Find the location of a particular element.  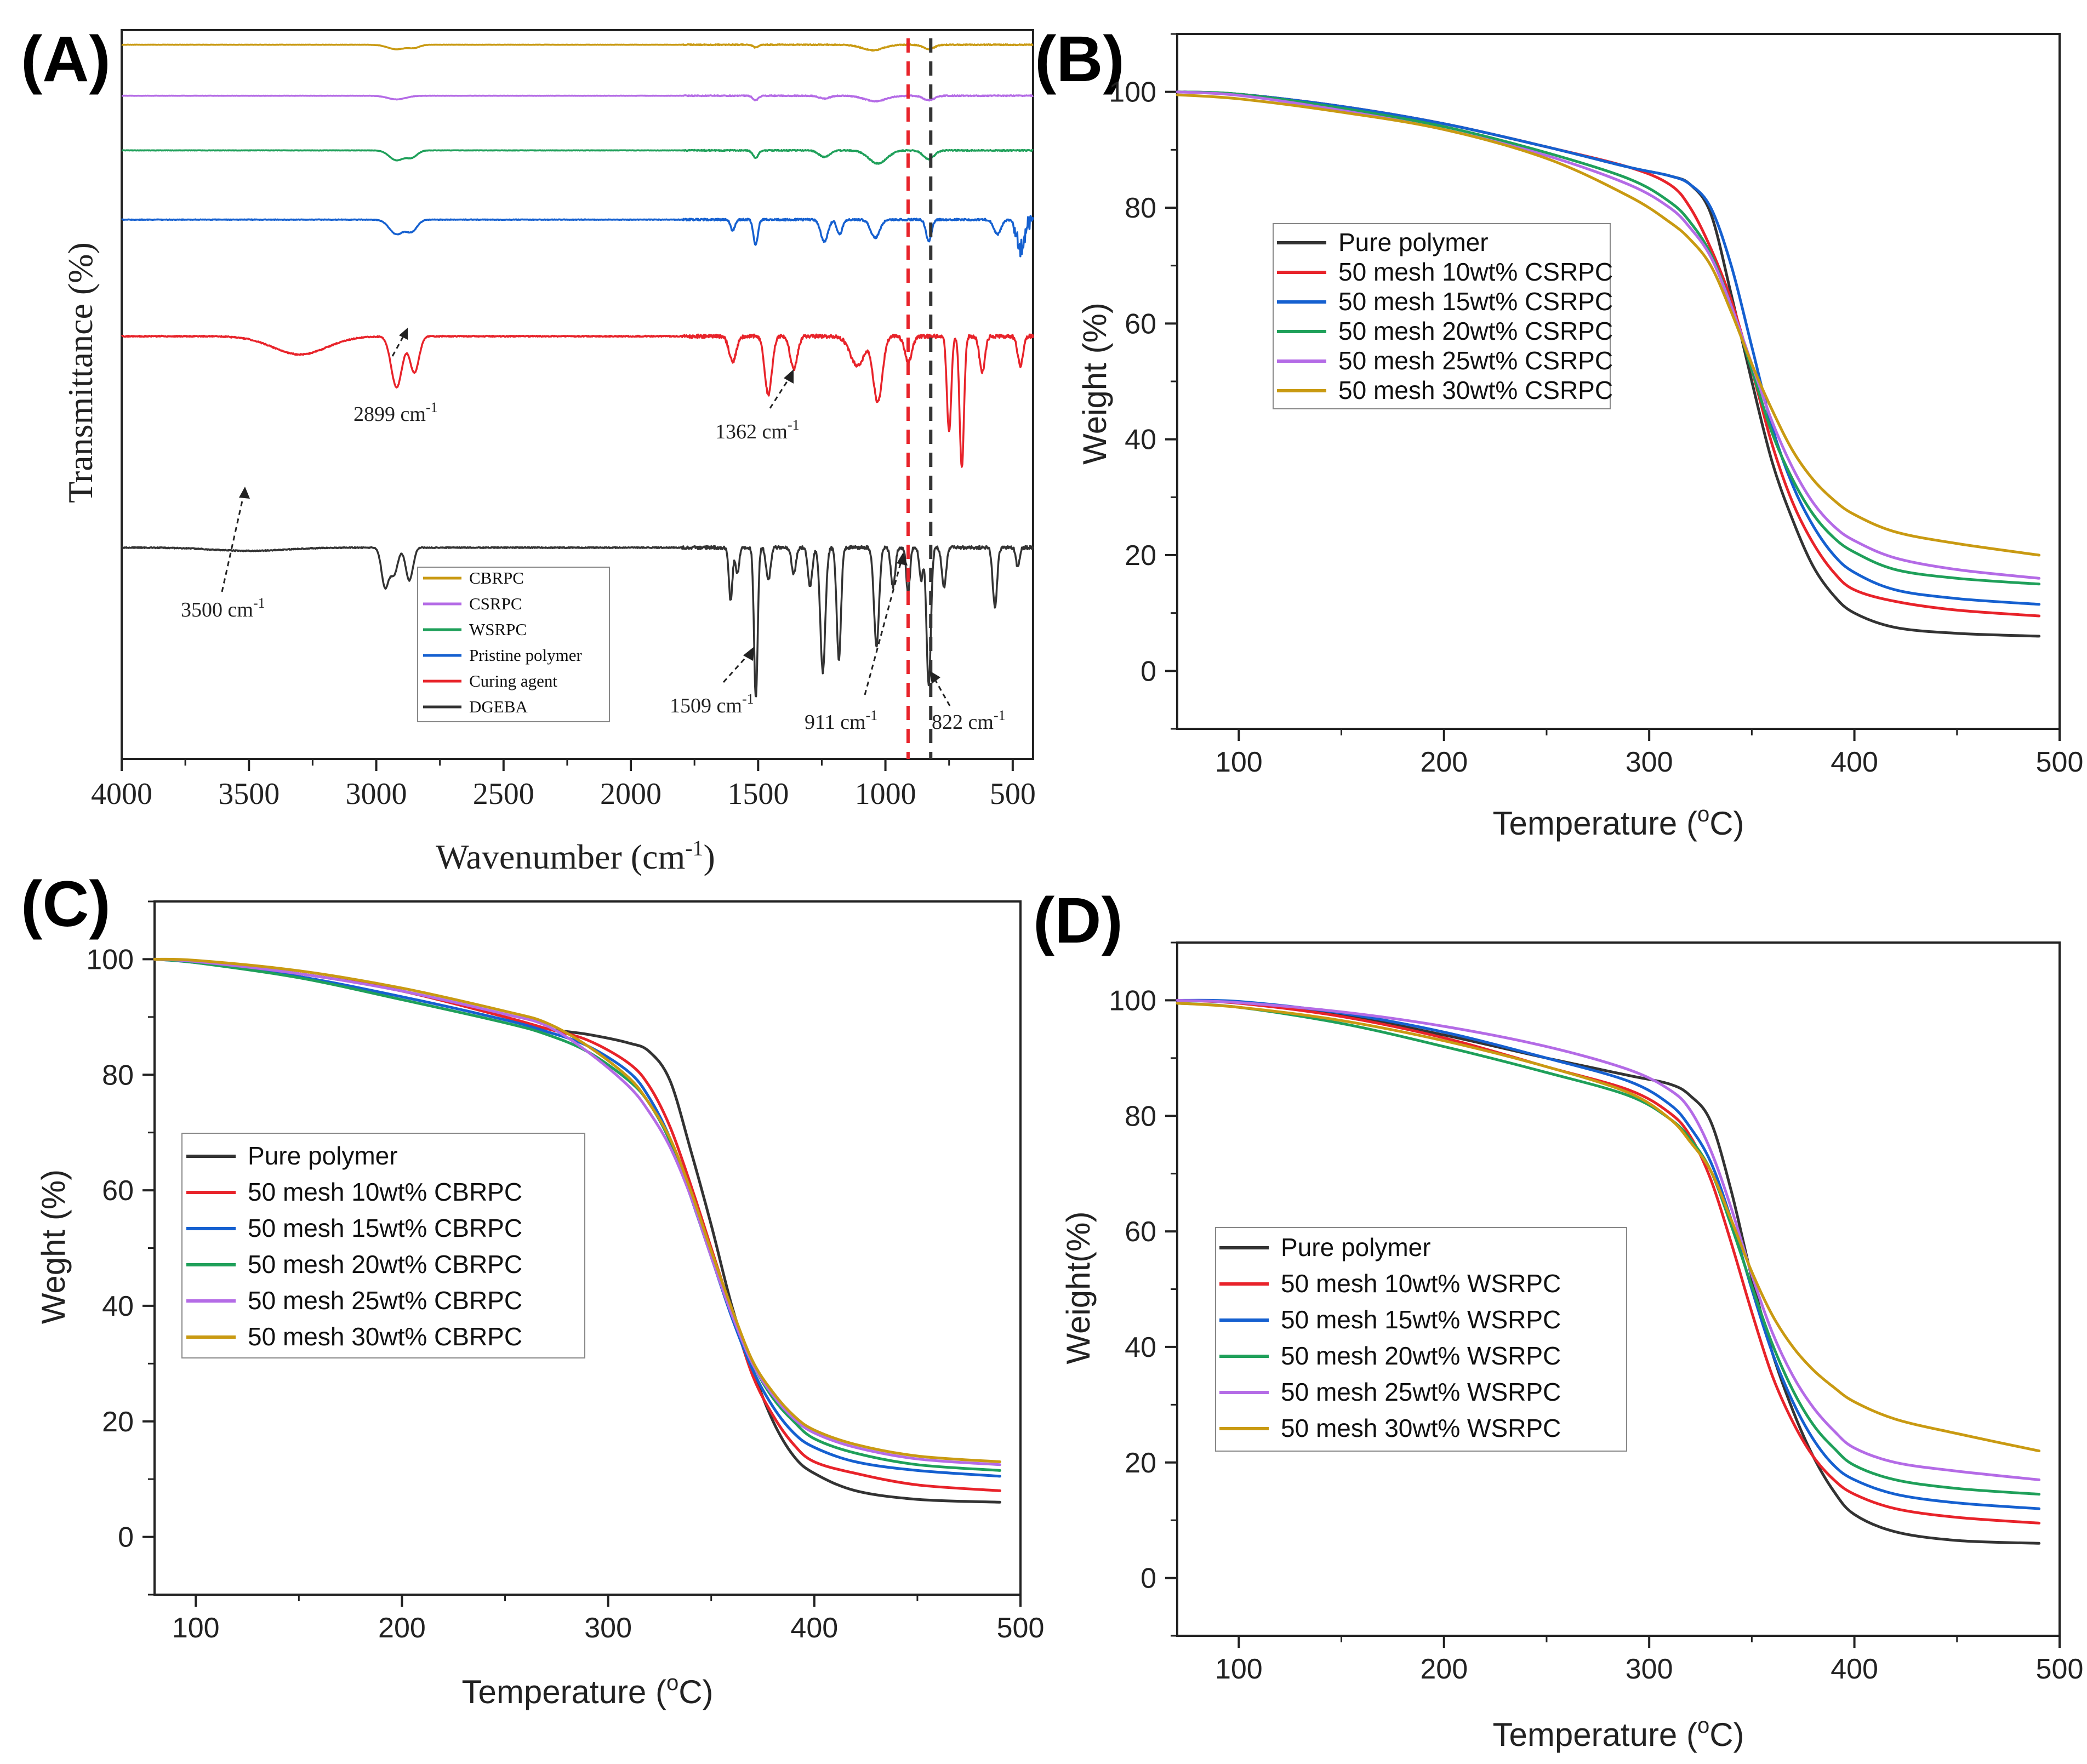

y-tick-label-c: 0 is located at coordinates (126, 1538).